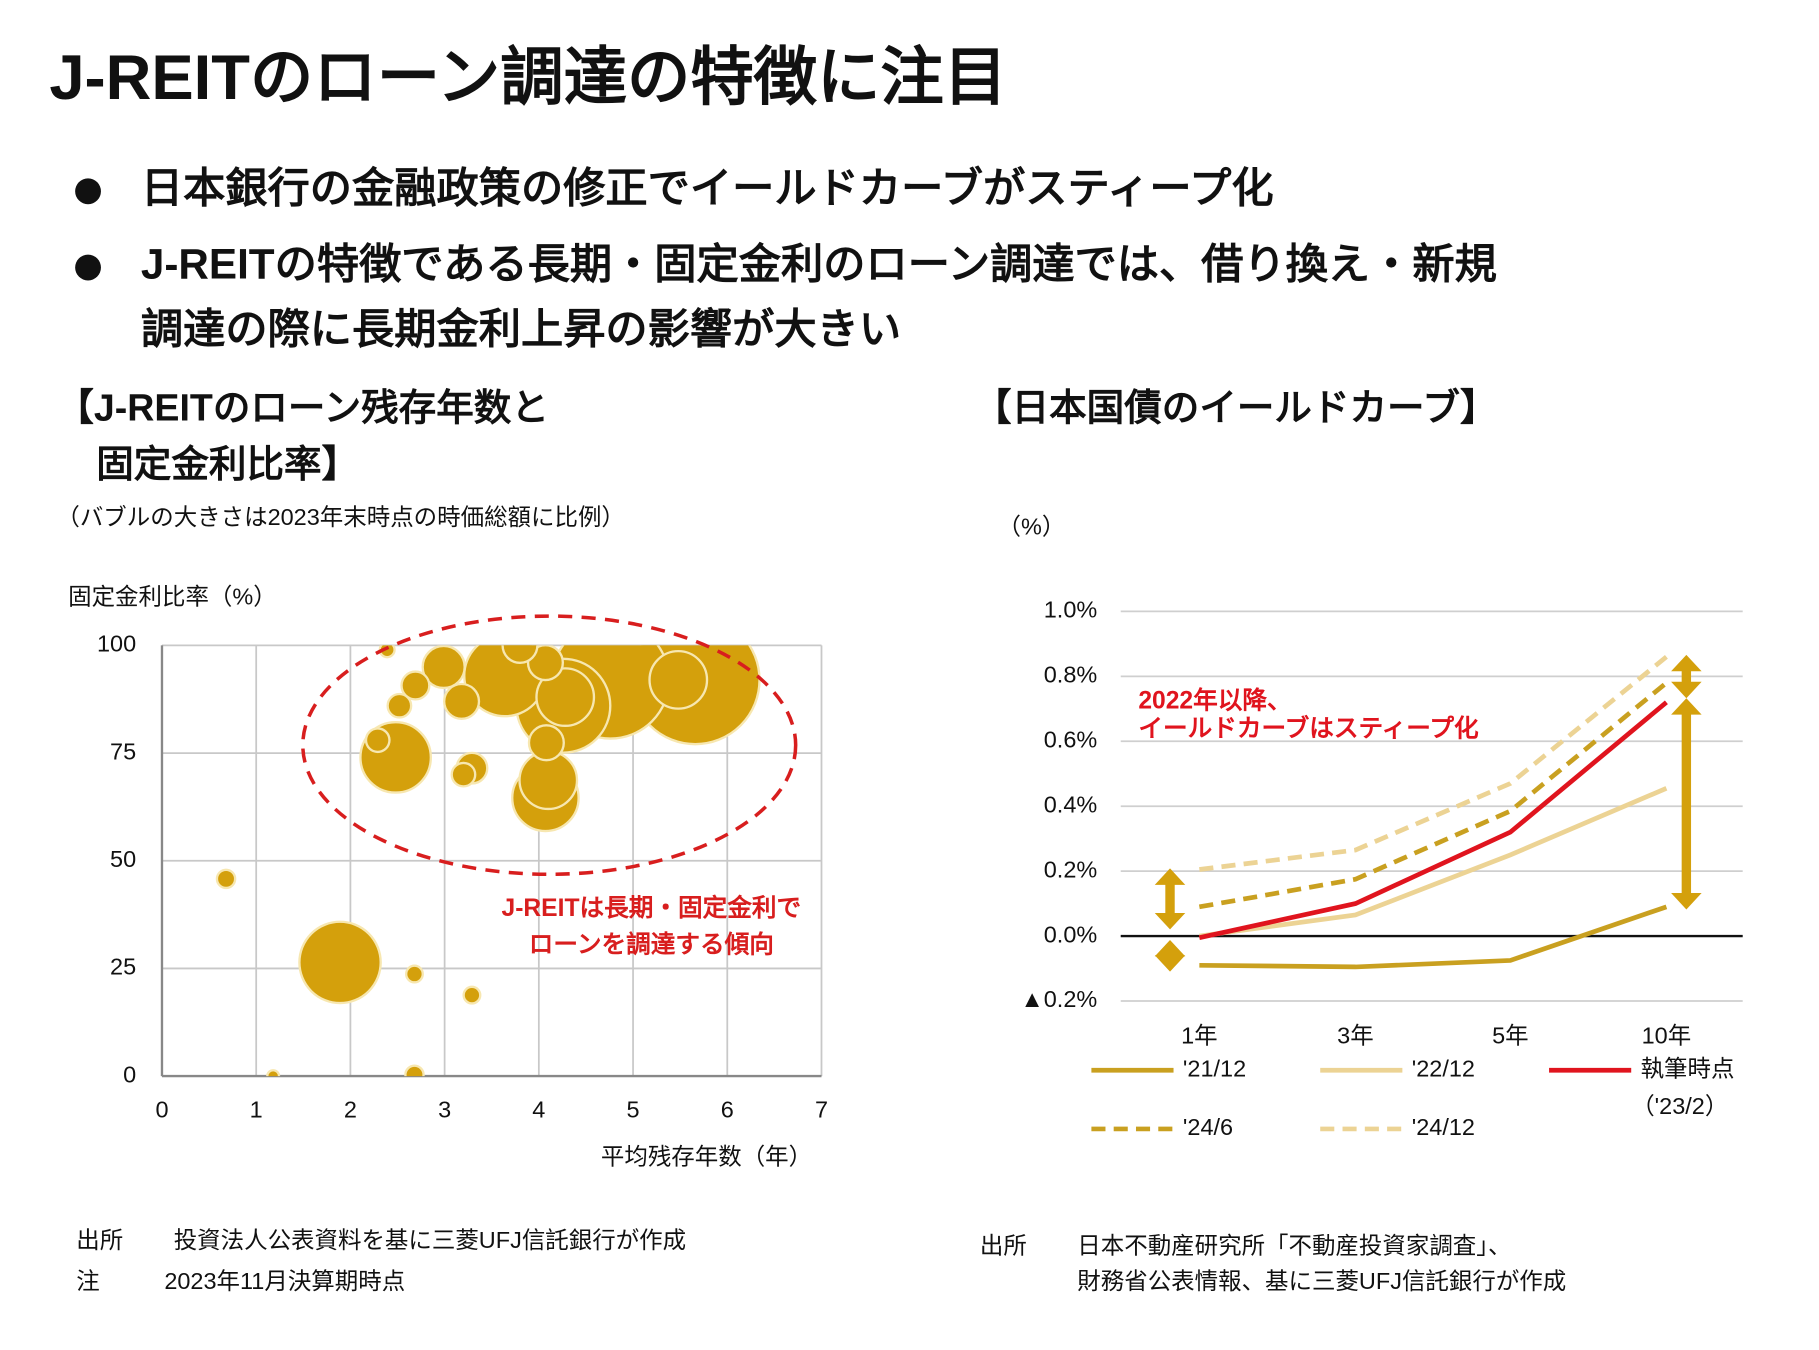 The image size is (1819, 1350). Describe the element at coordinates (1071, 675) in the screenshot. I see `y-tick-label: 0.8%` at that location.